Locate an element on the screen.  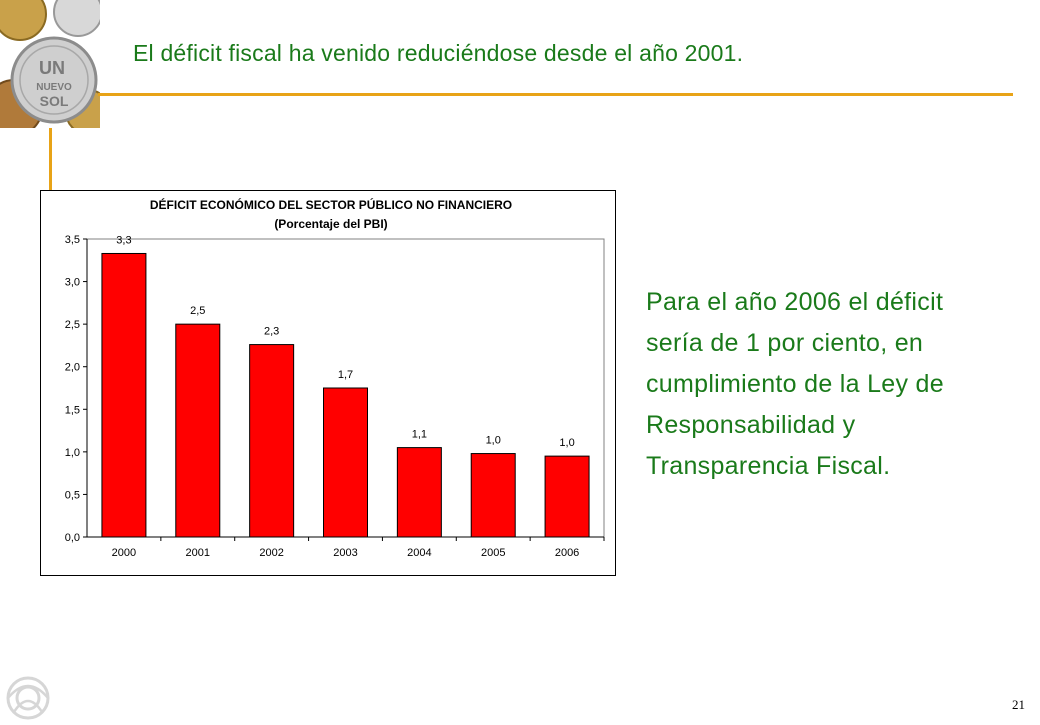
bar-2003 is located at coordinates (345, 462).